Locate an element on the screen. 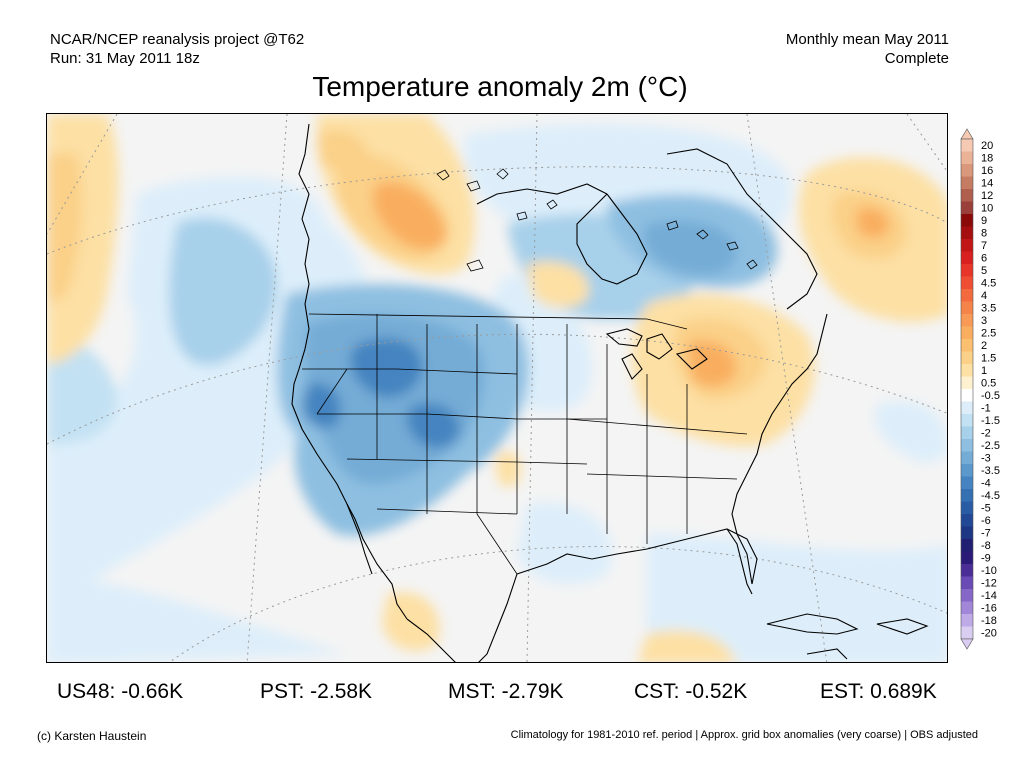 This screenshot has height=768, width=1024. colorbar-tick-label: 12 is located at coordinates (987, 196).